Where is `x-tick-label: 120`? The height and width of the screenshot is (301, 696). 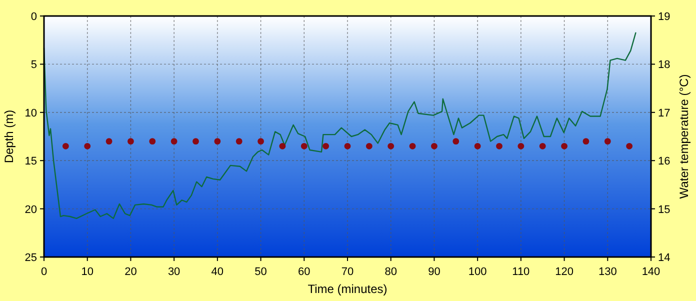
x-tick-label: 120 is located at coordinates (564, 272).